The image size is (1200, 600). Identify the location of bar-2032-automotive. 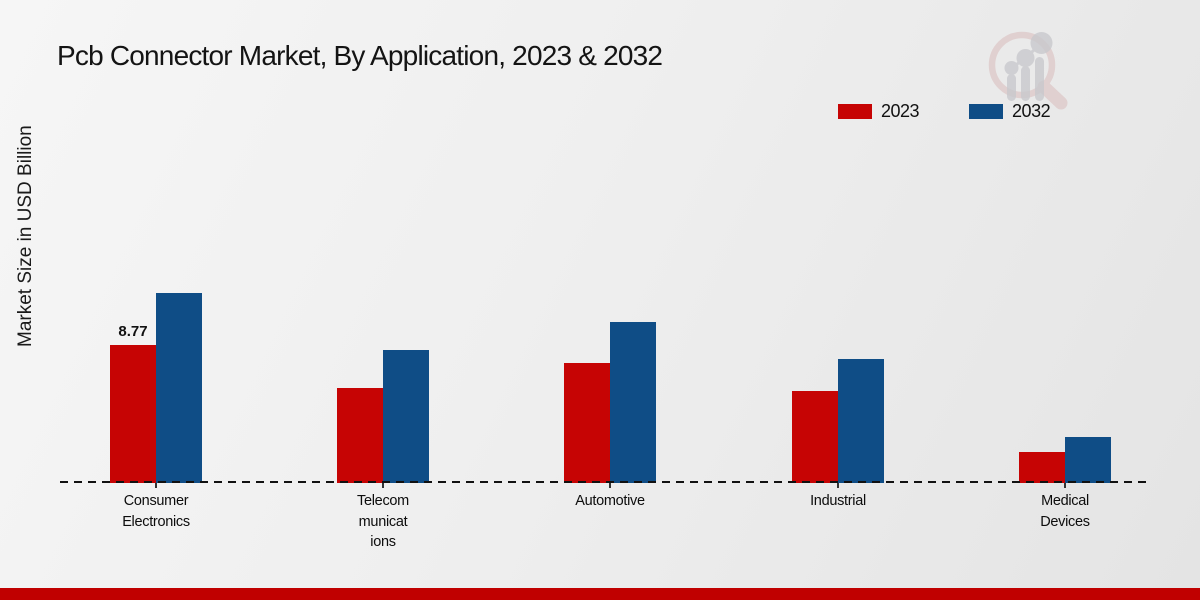
(633, 402).